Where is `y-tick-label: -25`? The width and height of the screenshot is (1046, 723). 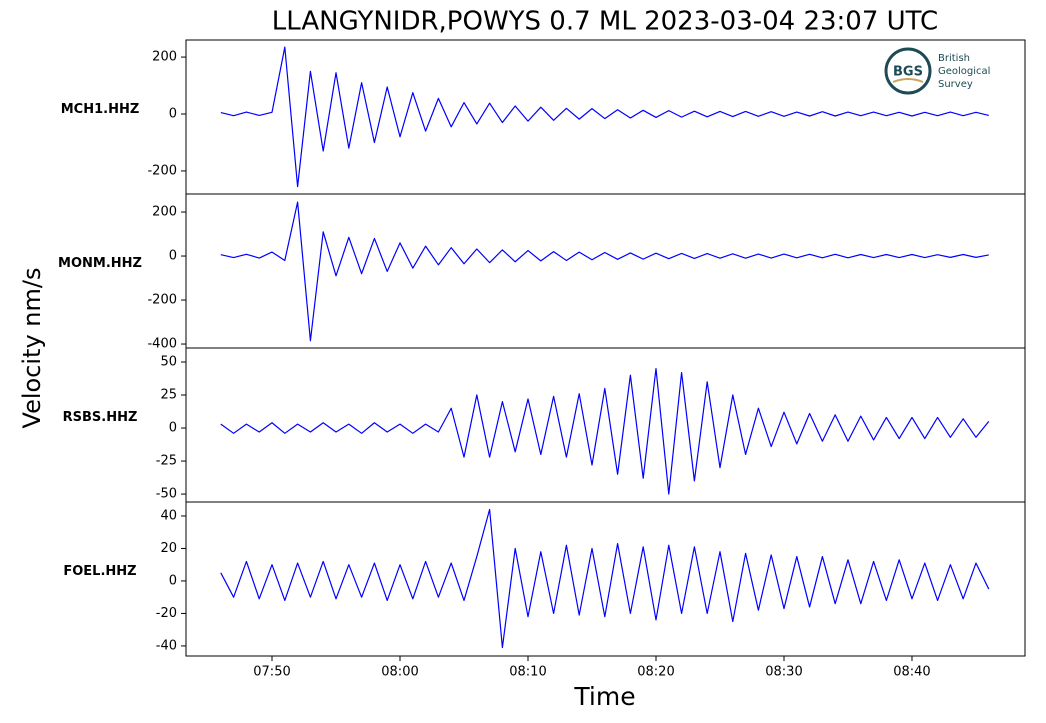
y-tick-label: -25 is located at coordinates (166, 461).